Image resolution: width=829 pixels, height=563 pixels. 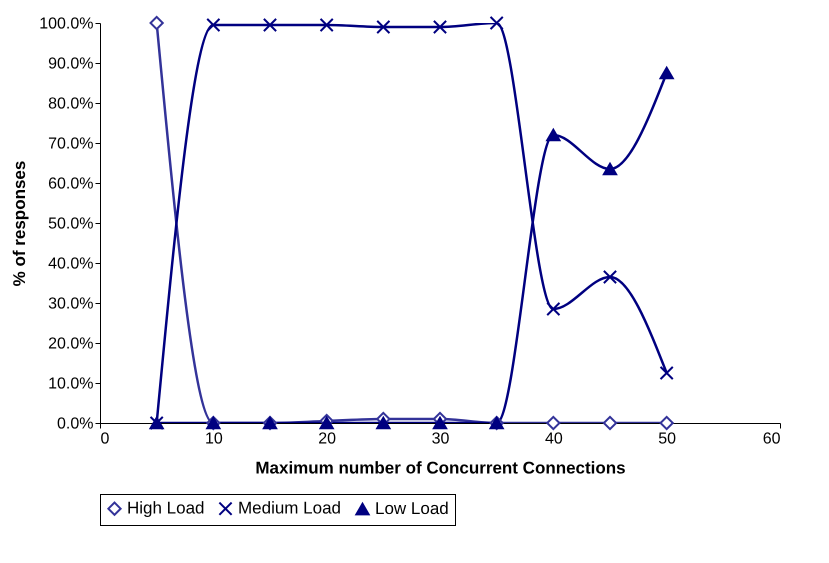 I want to click on y-tick-label: 90.0%, so click(x=71, y=64).